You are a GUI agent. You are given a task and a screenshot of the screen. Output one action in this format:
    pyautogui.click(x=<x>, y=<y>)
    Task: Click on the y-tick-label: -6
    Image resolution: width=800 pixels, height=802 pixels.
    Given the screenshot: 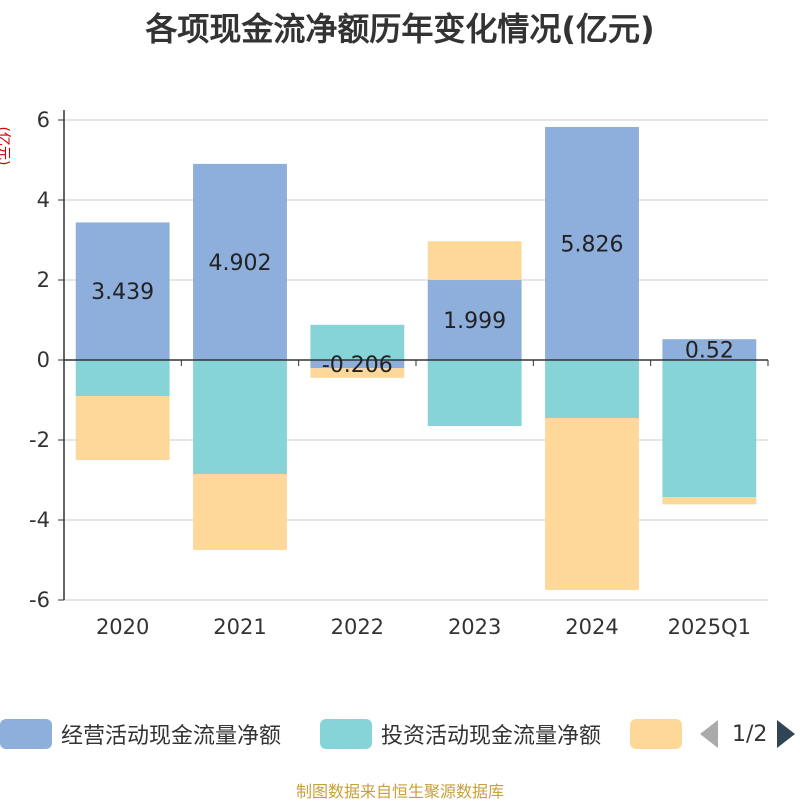 What is the action you would take?
    pyautogui.click(x=39, y=600)
    